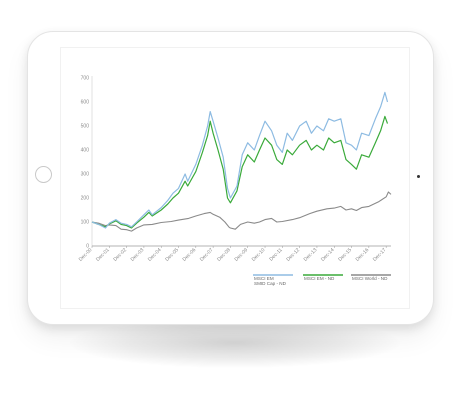 The height and width of the screenshot is (404, 460). I want to click on y-tick-label: 400, so click(85, 151).